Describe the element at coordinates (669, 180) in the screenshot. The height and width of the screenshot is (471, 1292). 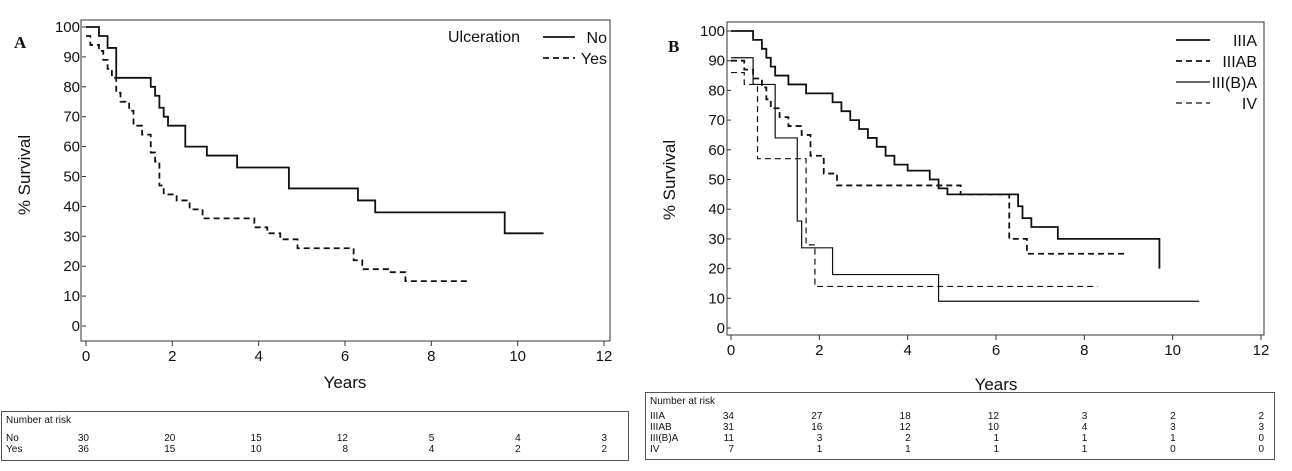
I see `y-axis-label-b: % Survival` at that location.